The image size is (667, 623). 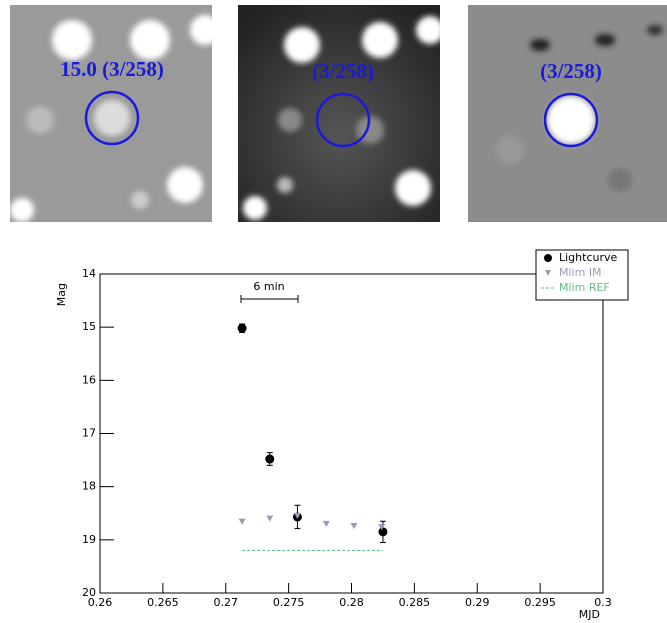 I want to click on x-tick-label: 0.275, so click(x=289, y=602).